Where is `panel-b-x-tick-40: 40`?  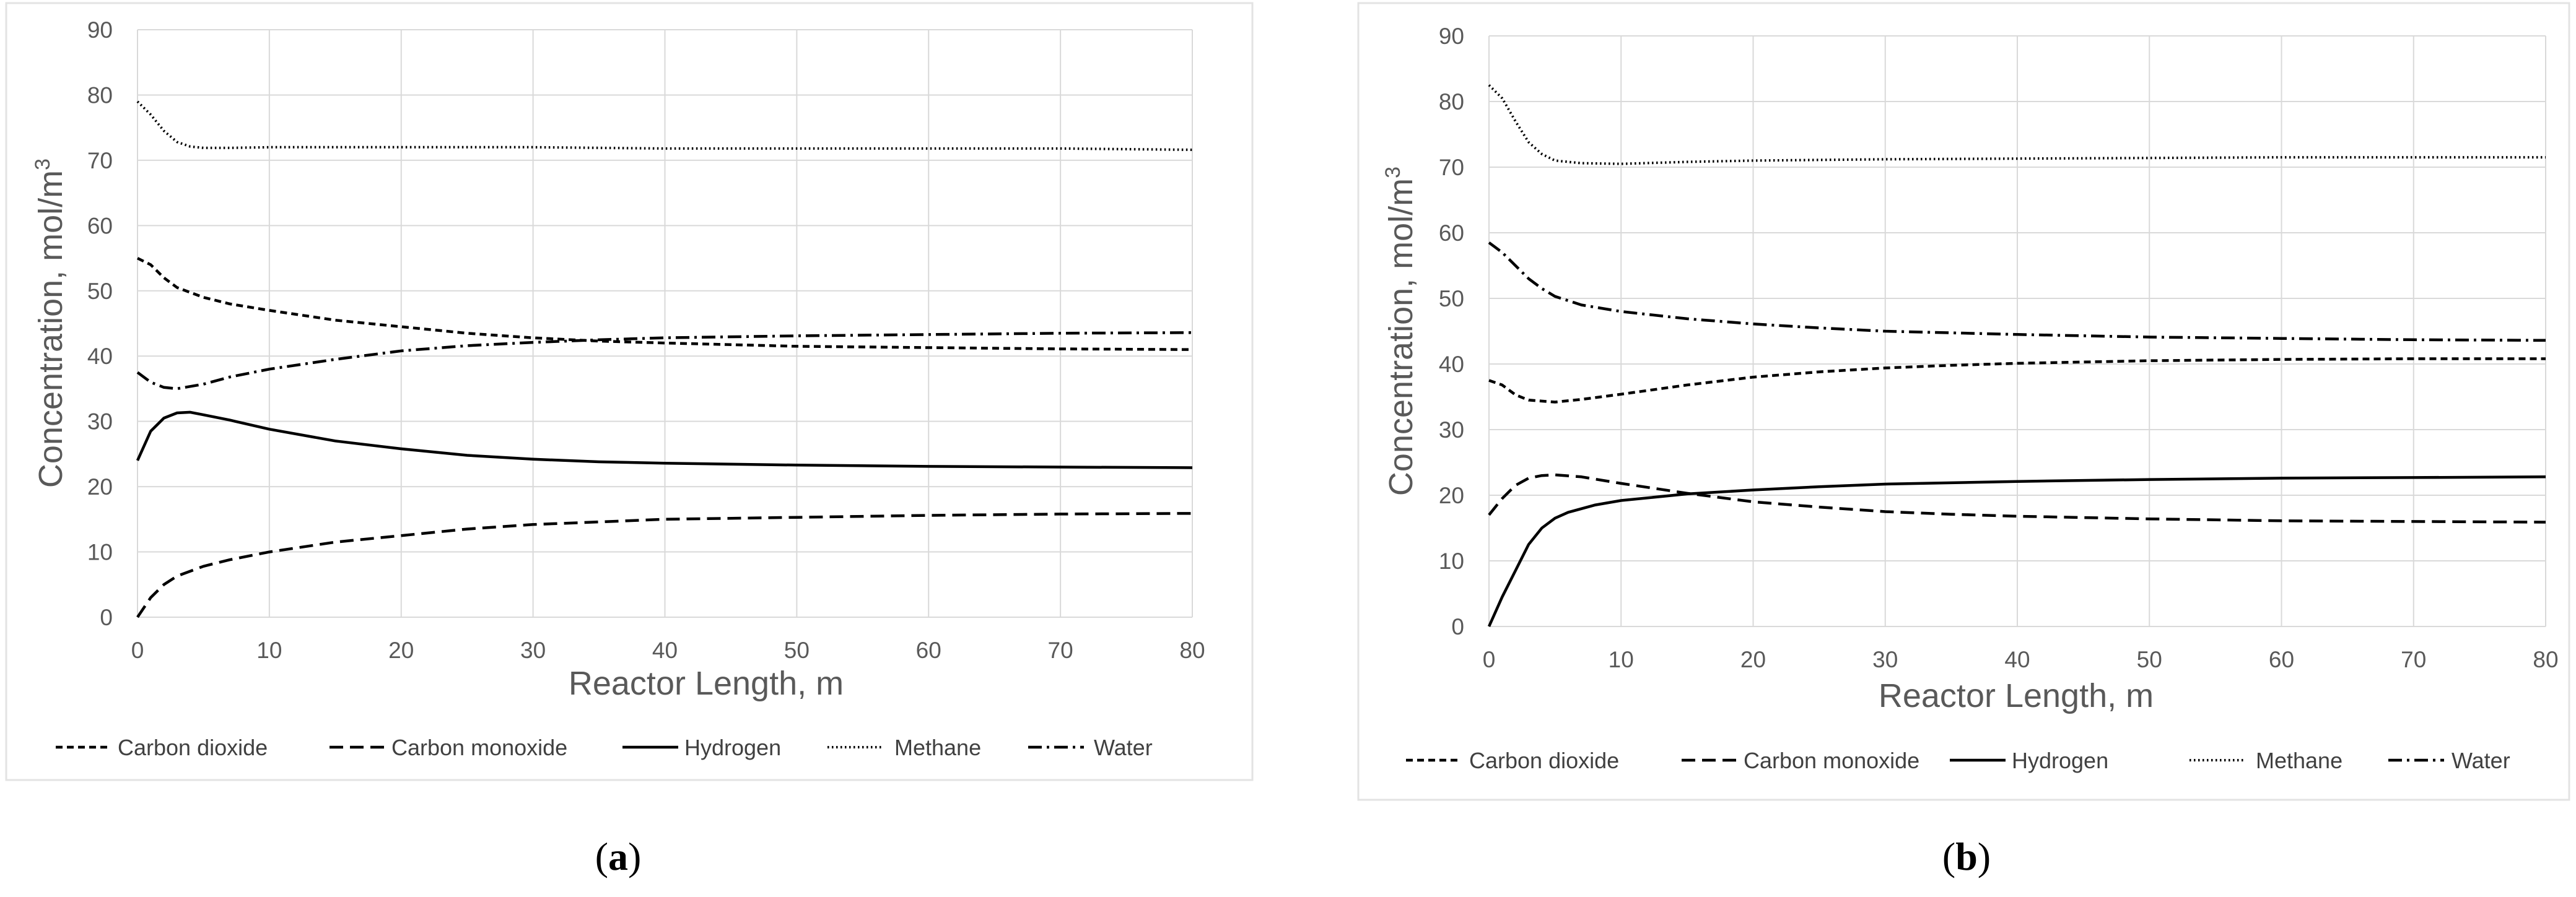
panel-b-x-tick-40: 40 is located at coordinates (2017, 659).